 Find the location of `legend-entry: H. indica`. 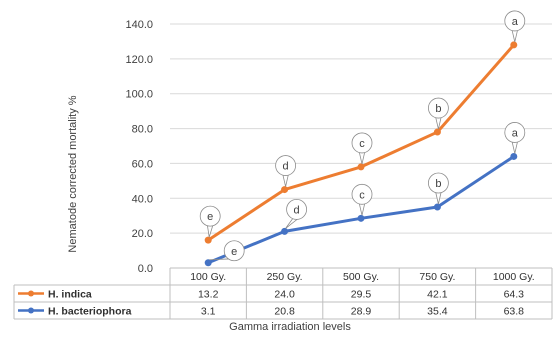

legend-entry: H. indica is located at coordinates (70, 295).